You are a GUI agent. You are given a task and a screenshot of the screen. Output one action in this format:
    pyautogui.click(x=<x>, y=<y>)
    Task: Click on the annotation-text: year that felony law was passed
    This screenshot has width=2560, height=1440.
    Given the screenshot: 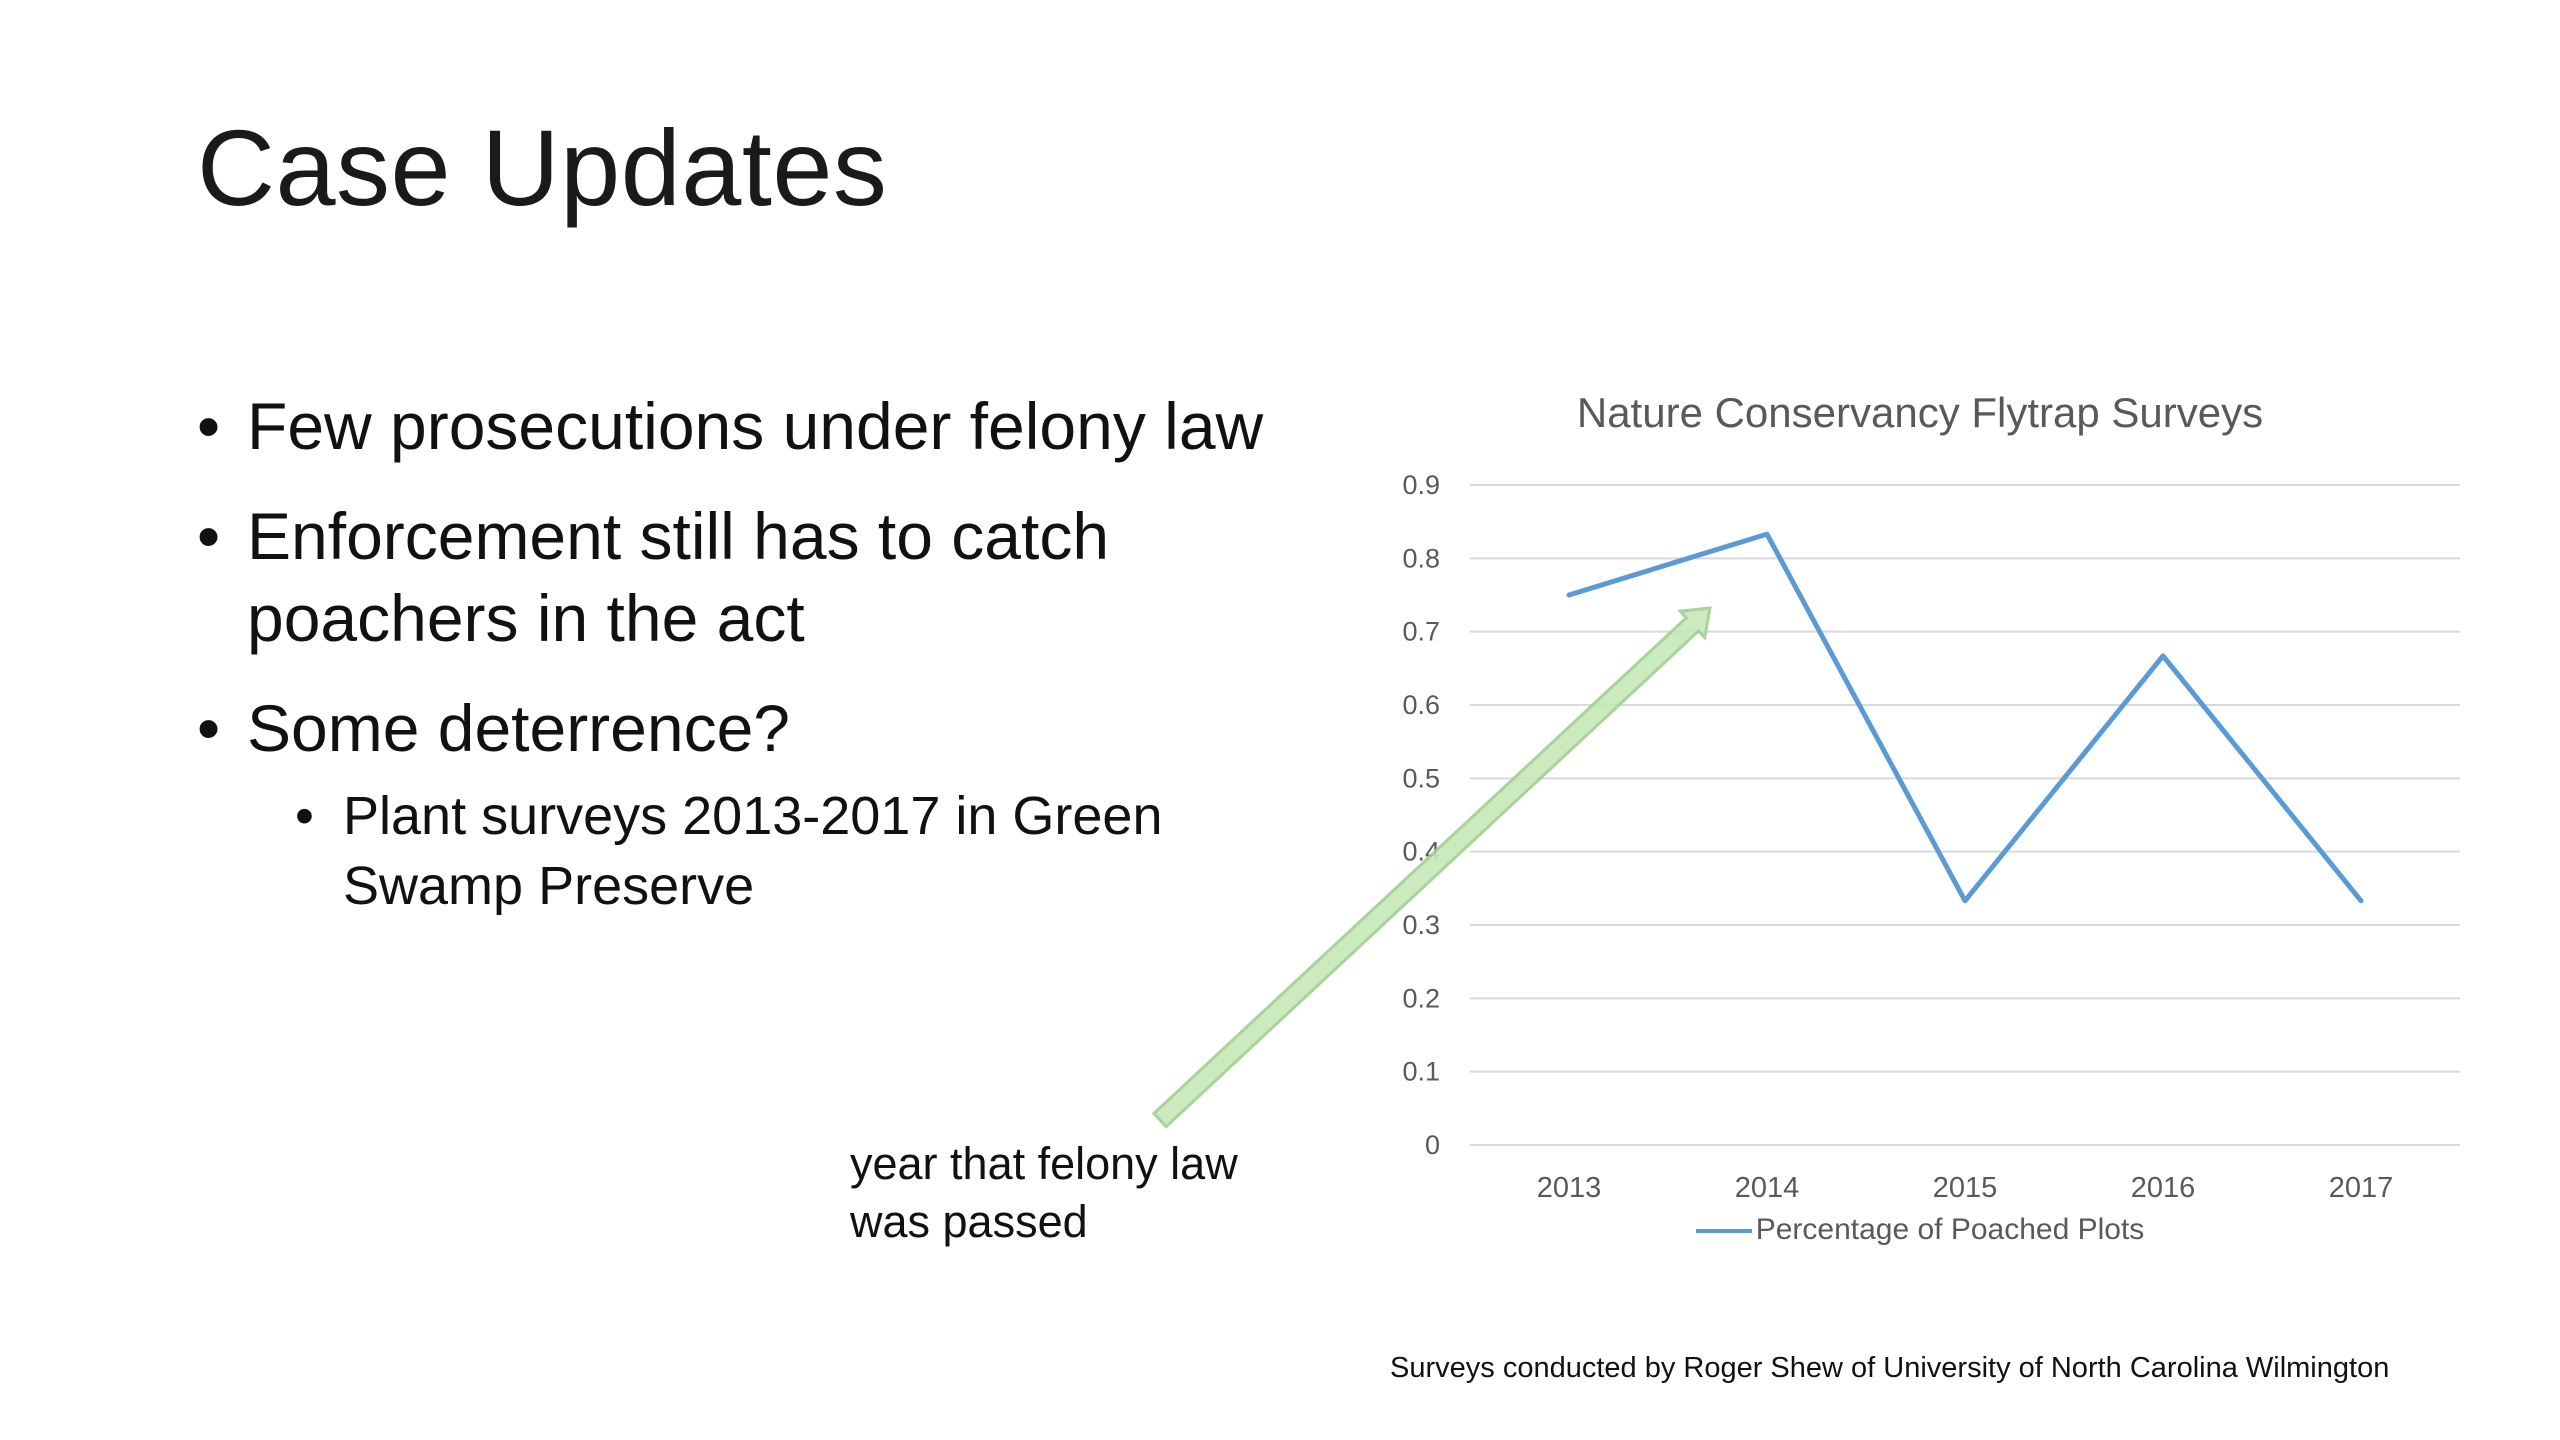 What is the action you would take?
    pyautogui.click(x=1044, y=1192)
    